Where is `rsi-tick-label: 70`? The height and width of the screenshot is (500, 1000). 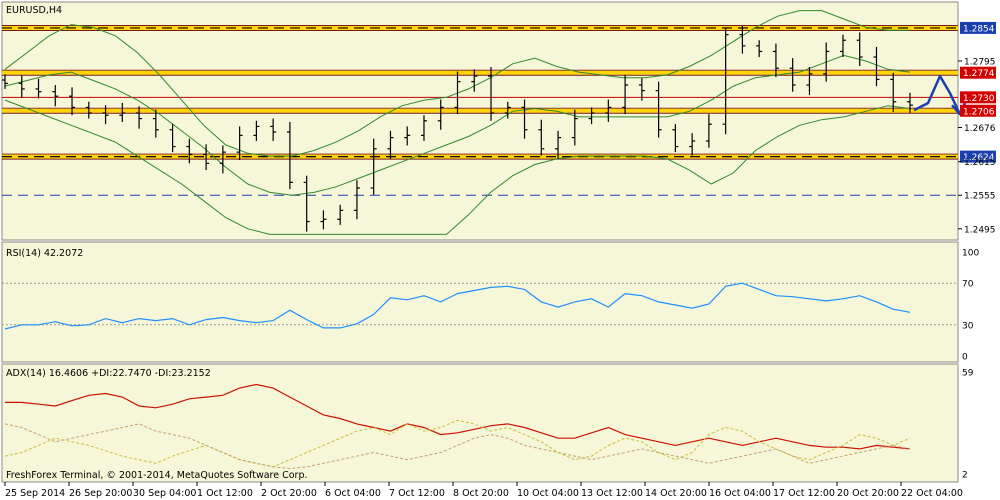 rsi-tick-label: 70 is located at coordinates (968, 285).